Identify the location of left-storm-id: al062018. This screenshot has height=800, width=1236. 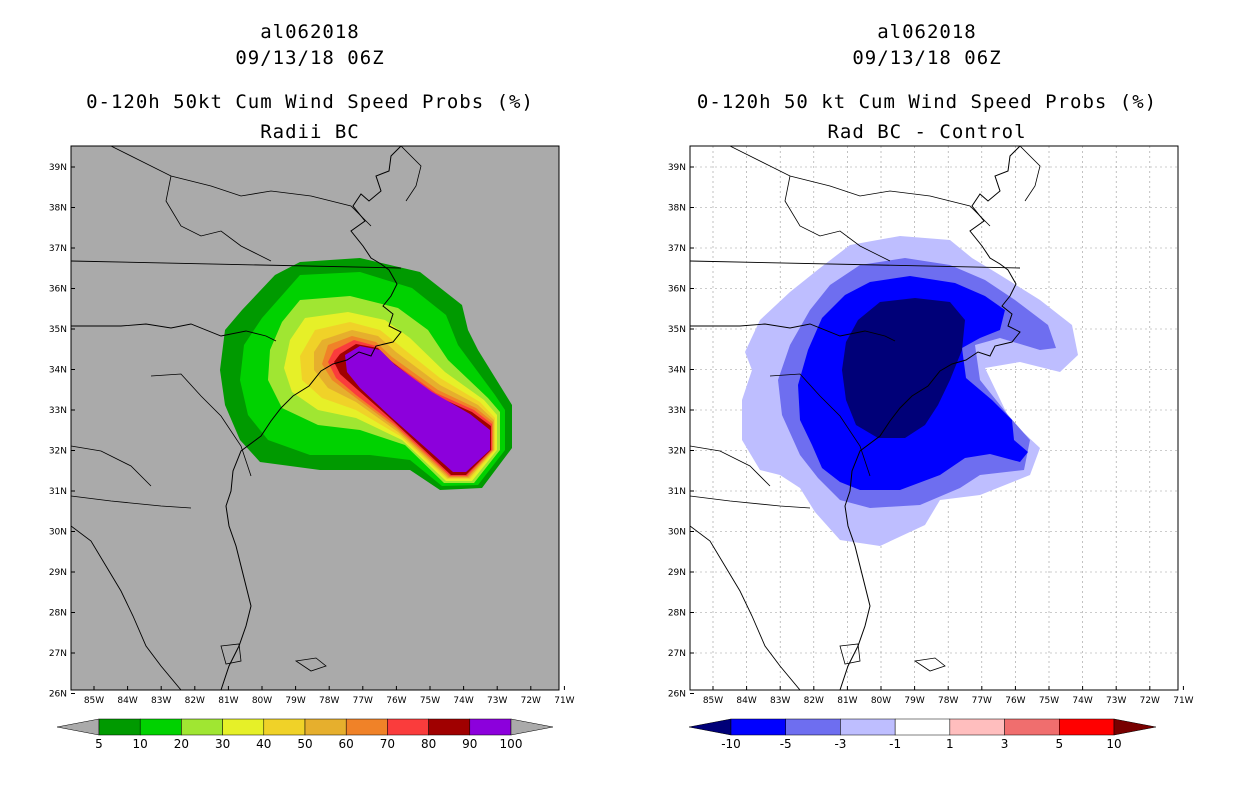
(310, 32).